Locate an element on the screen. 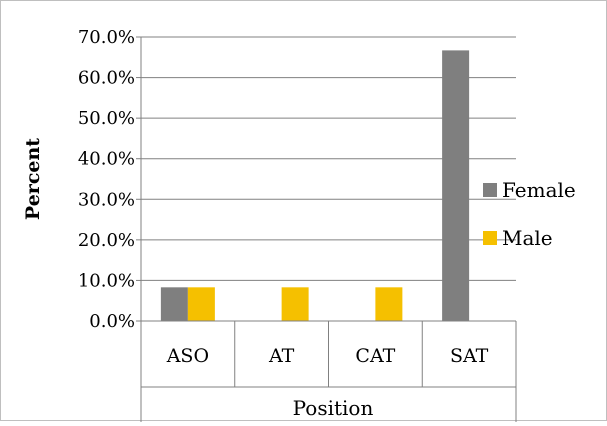 The image size is (607, 426). legend: Female Male is located at coordinates (529, 214).